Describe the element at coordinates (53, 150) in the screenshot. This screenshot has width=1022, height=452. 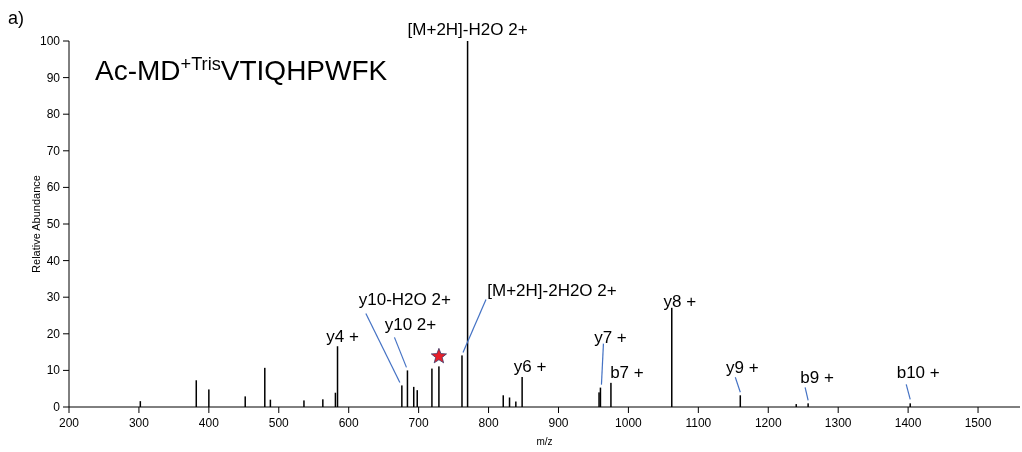
I see `y-tick-label: 70` at that location.